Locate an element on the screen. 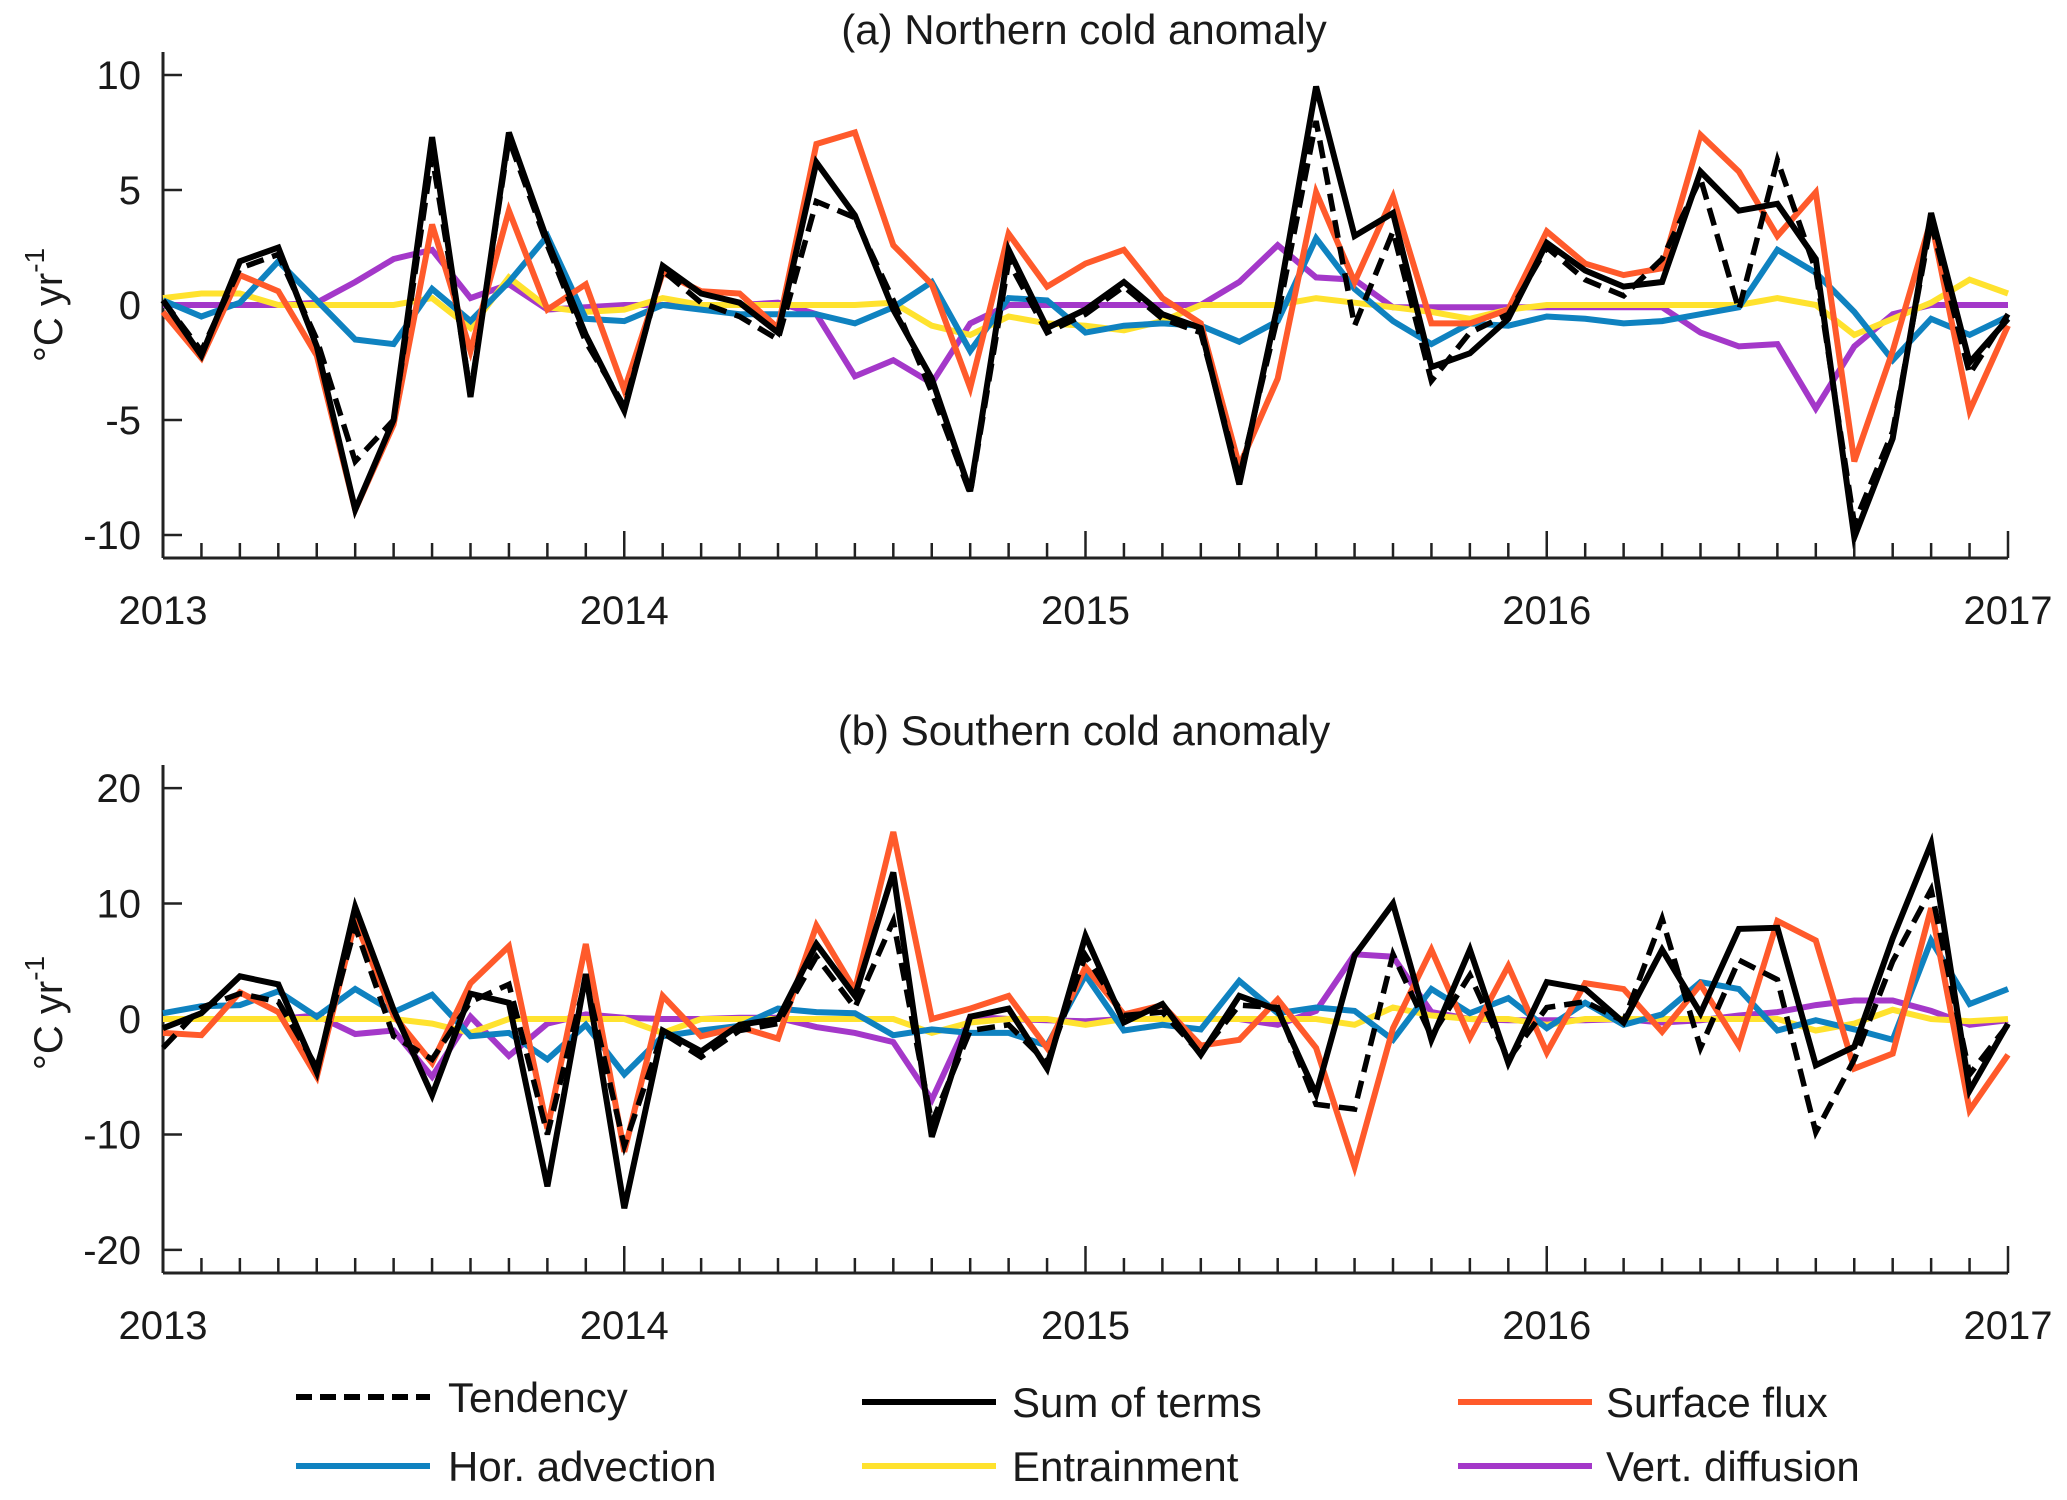  panel-b-ylabel: °C yr-1 is located at coordinates (45, 1013).